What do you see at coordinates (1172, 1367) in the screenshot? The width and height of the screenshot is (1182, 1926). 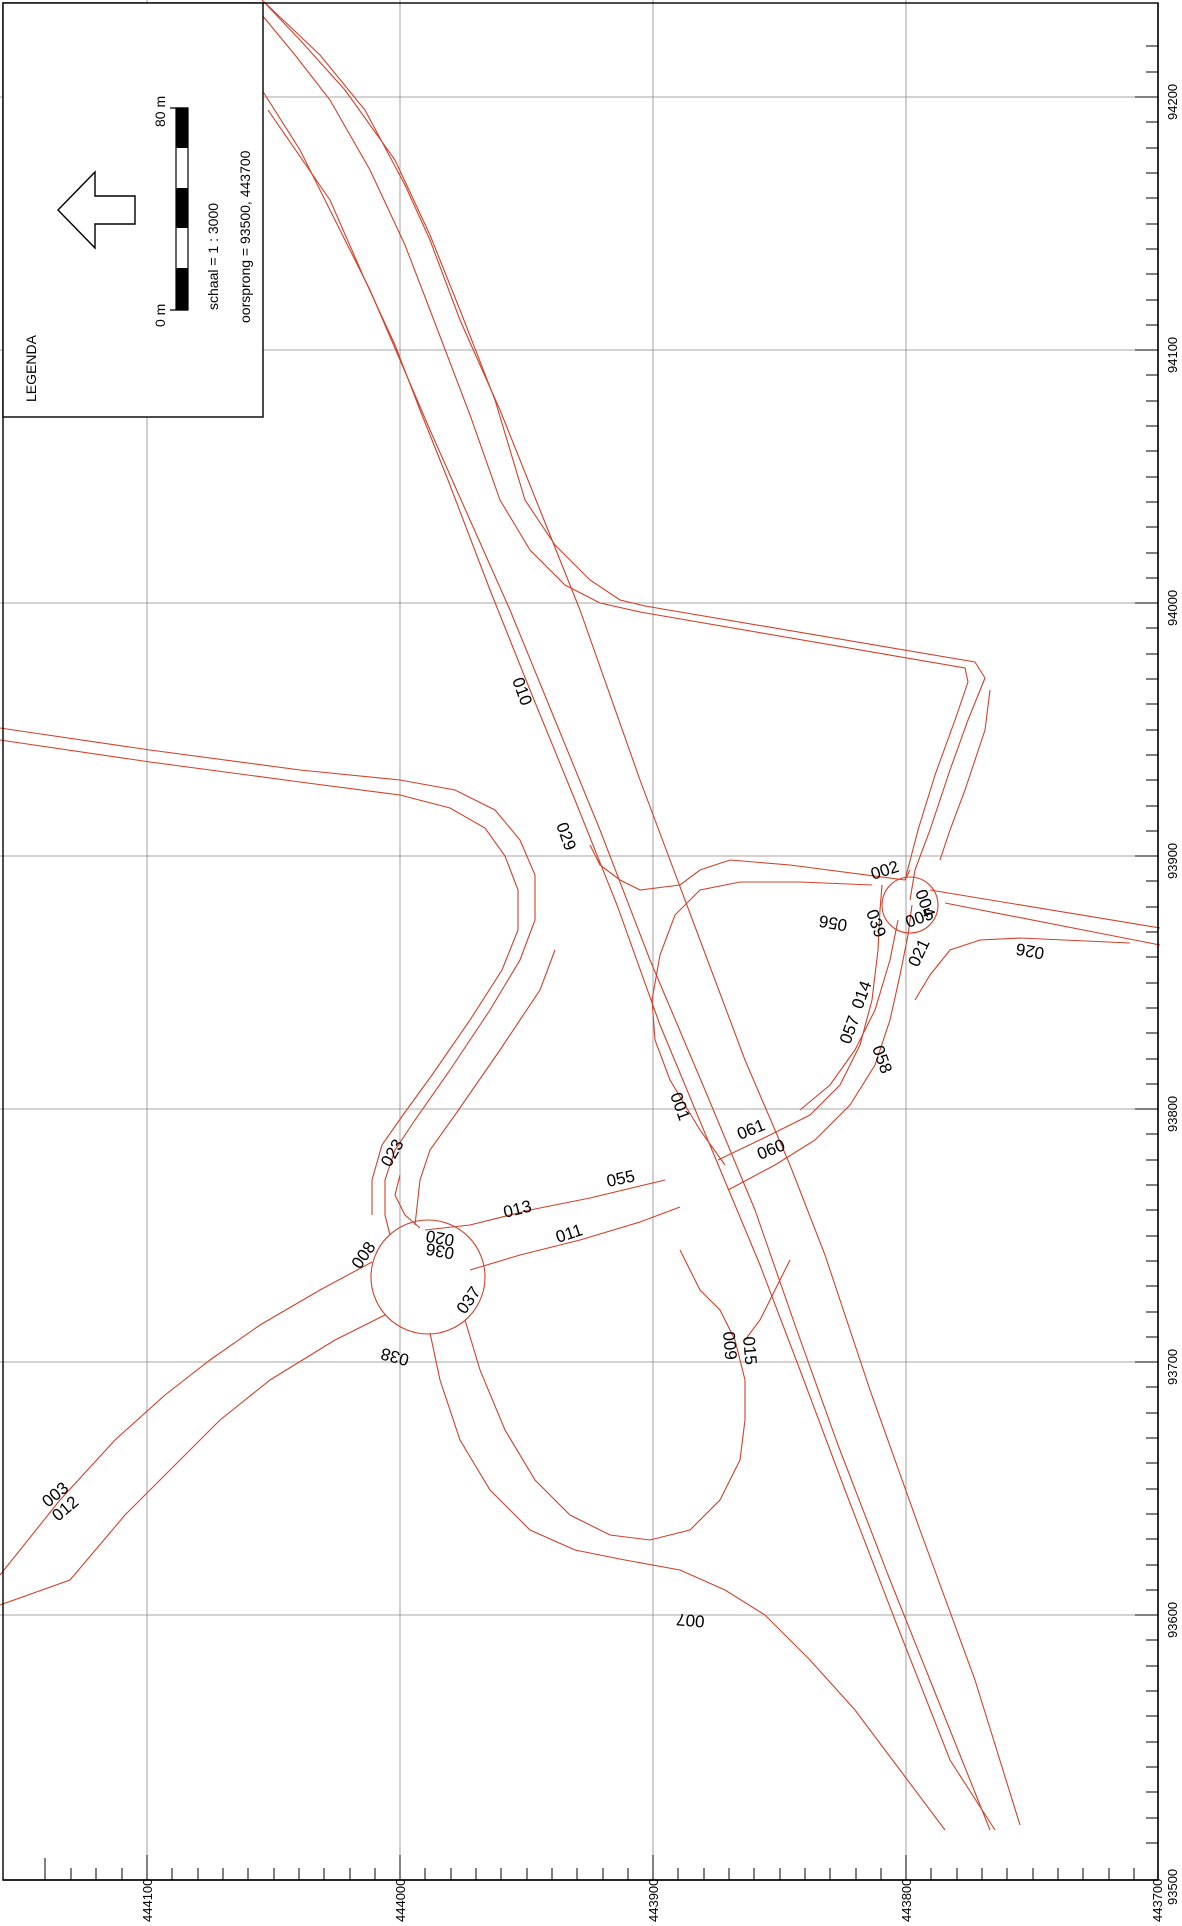 I see `right-tick-label: 93700` at bounding box center [1172, 1367].